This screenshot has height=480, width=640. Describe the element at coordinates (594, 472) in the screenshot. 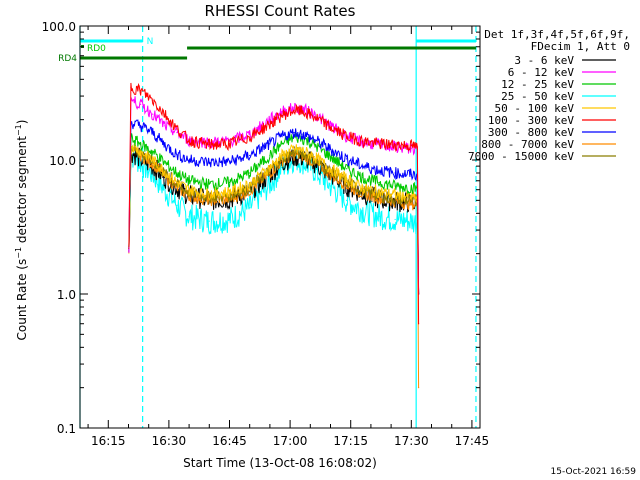

I see `footer-timestamp: 15-Oct-2021 16:59` at that location.